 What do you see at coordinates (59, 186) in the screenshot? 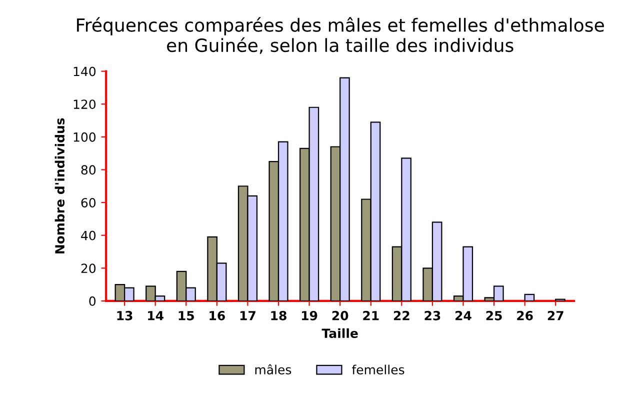
I see `y-axis-title: Nombre d'individus` at bounding box center [59, 186].